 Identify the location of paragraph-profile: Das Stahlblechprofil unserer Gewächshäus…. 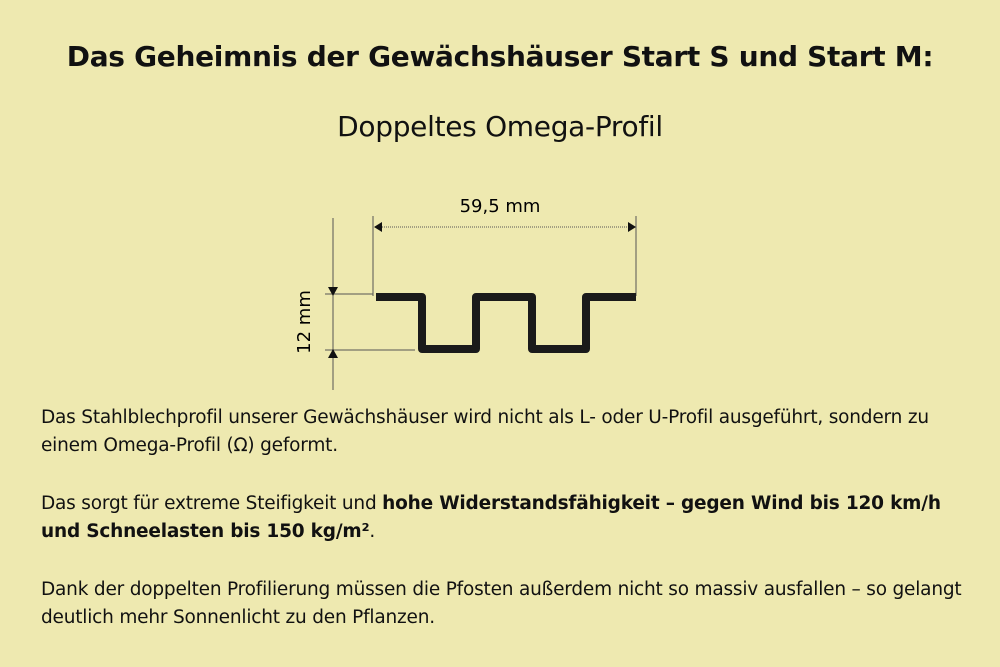
(485, 431).